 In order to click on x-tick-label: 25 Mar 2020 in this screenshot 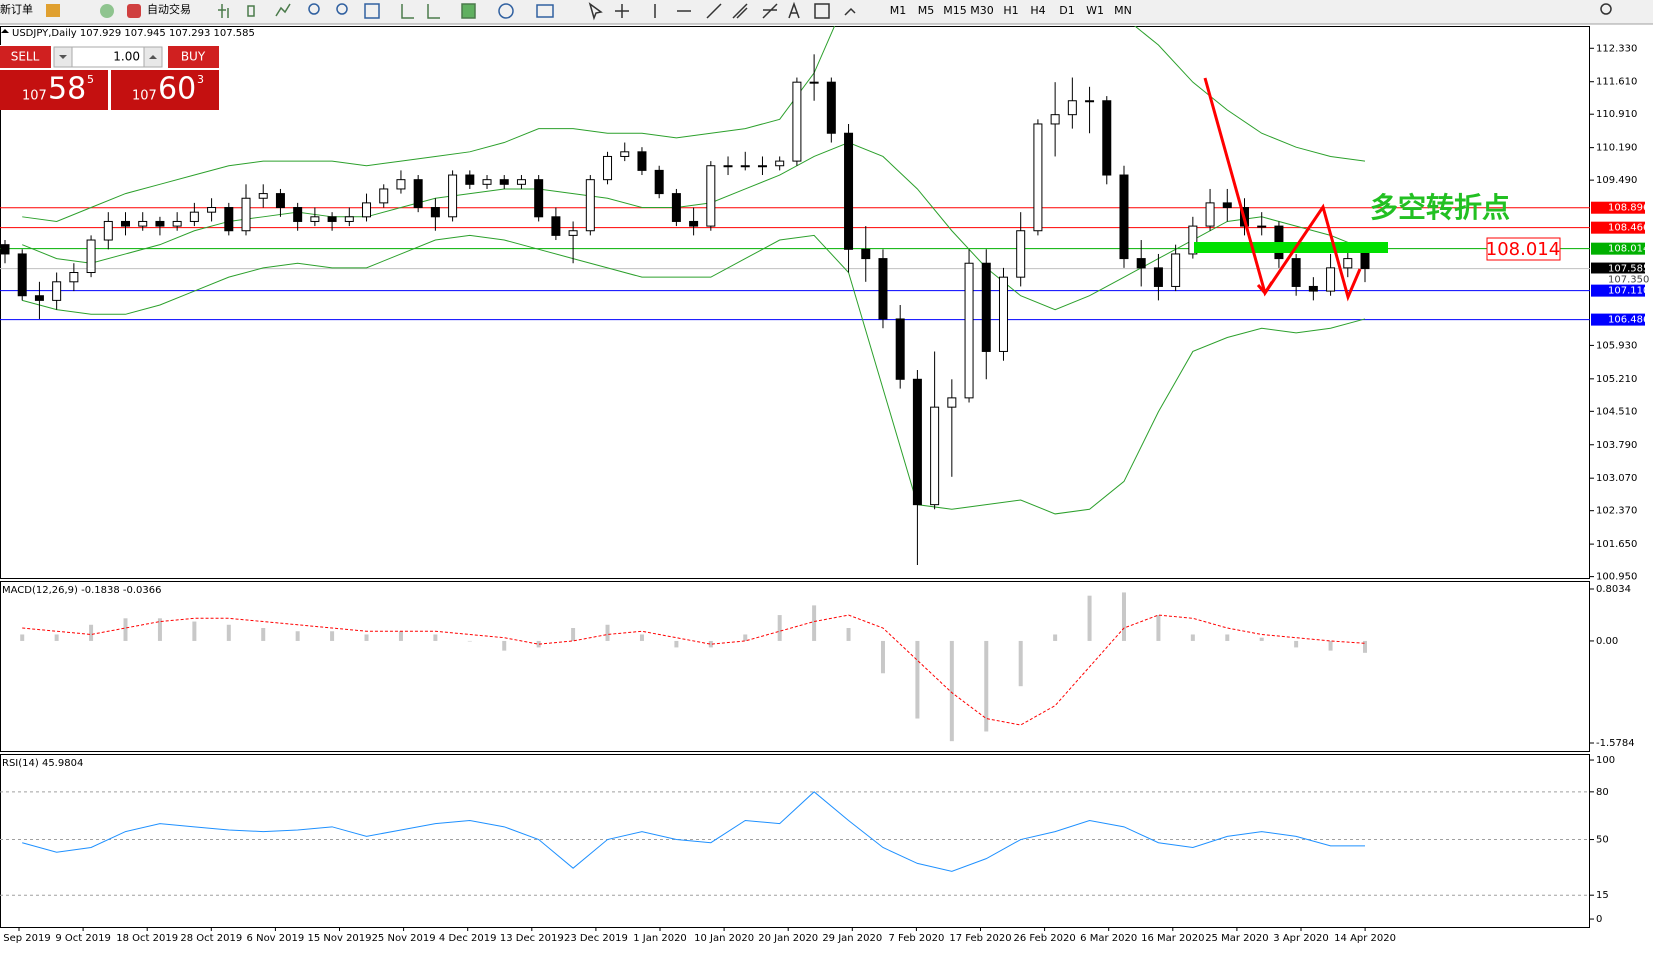, I will do `click(1236, 938)`.